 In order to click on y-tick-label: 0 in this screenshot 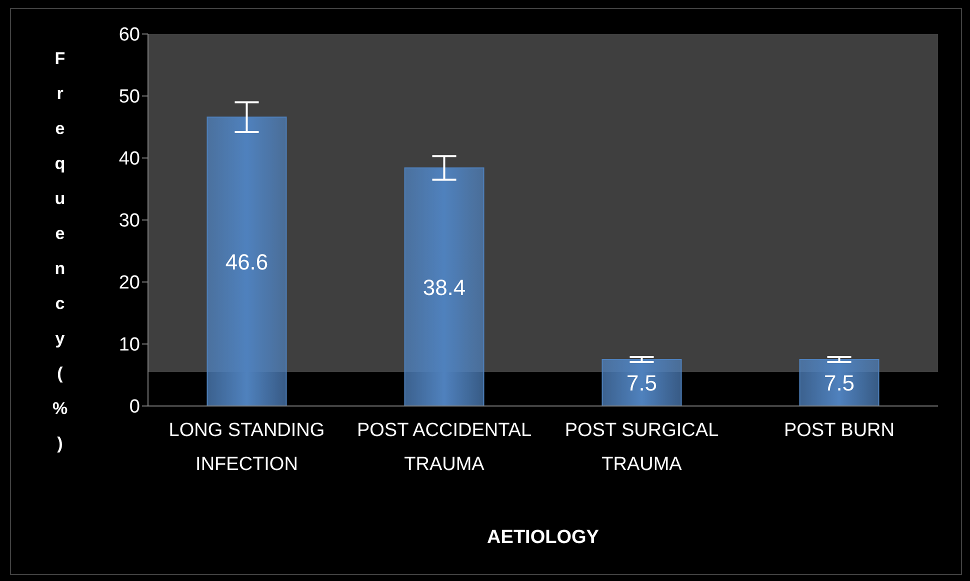, I will do `click(134, 407)`.